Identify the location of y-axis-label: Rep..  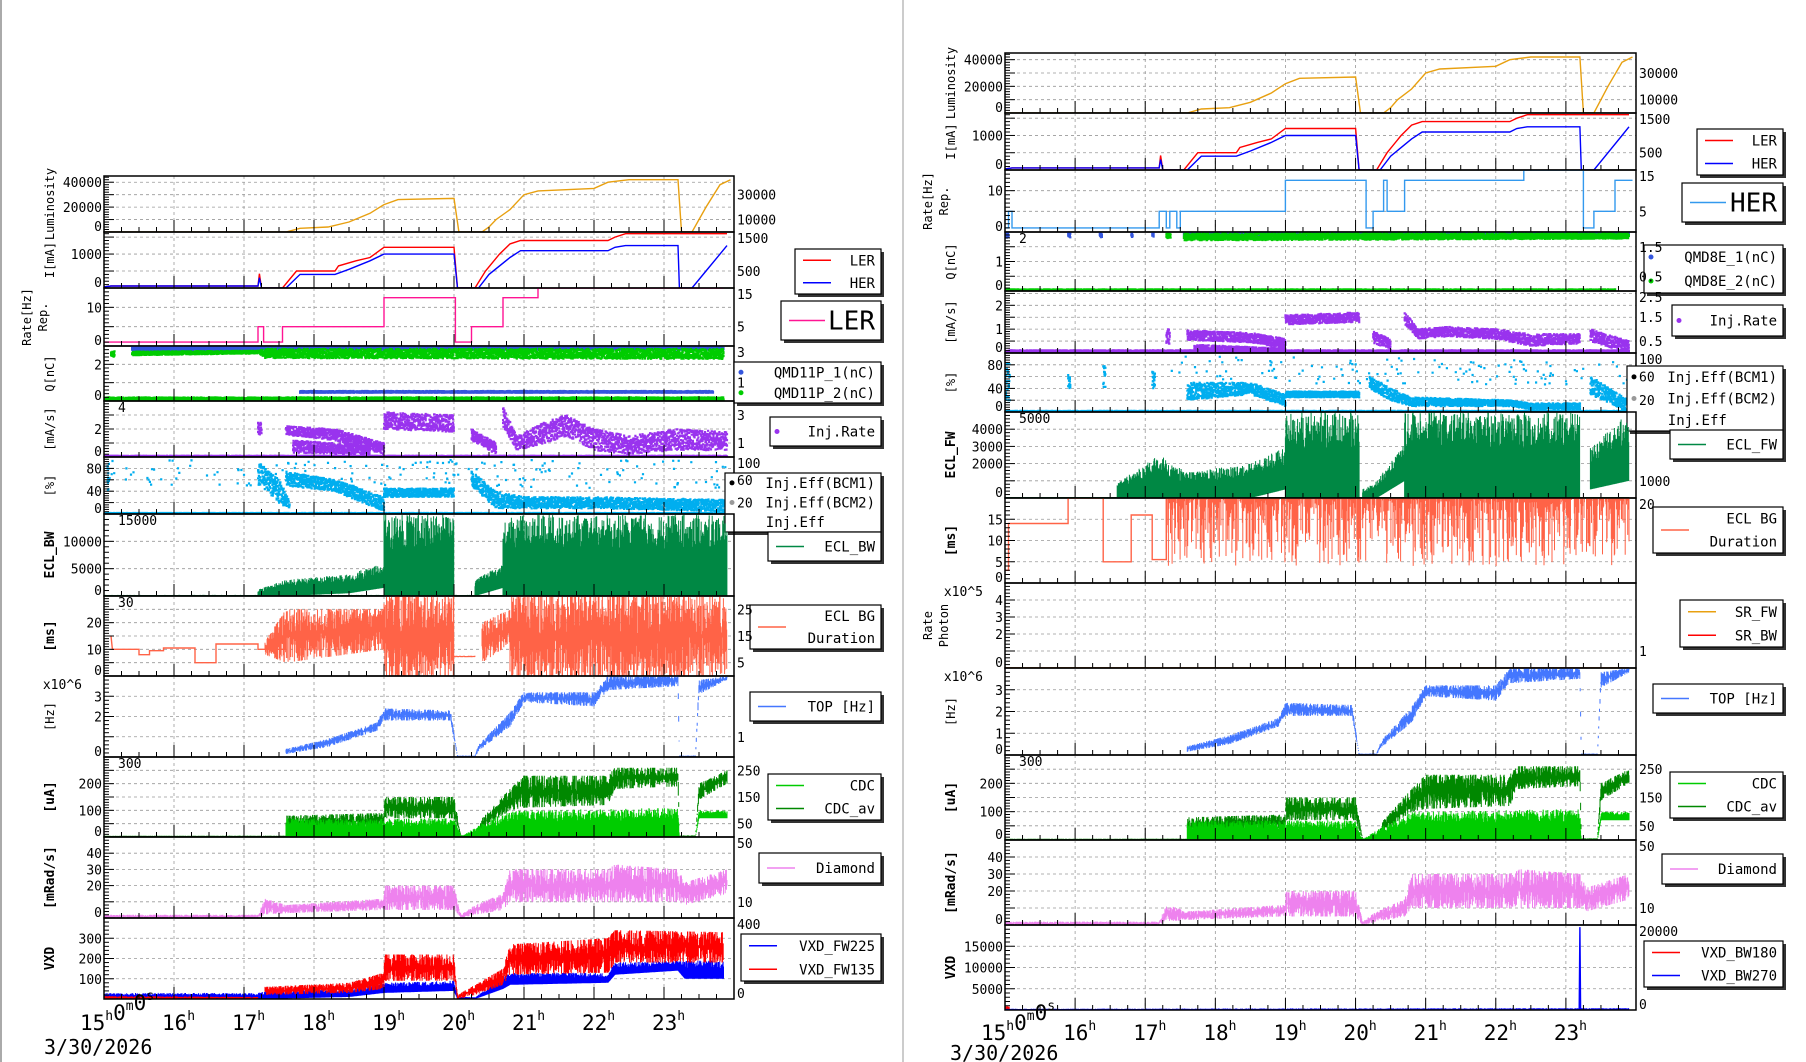
(43, 317).